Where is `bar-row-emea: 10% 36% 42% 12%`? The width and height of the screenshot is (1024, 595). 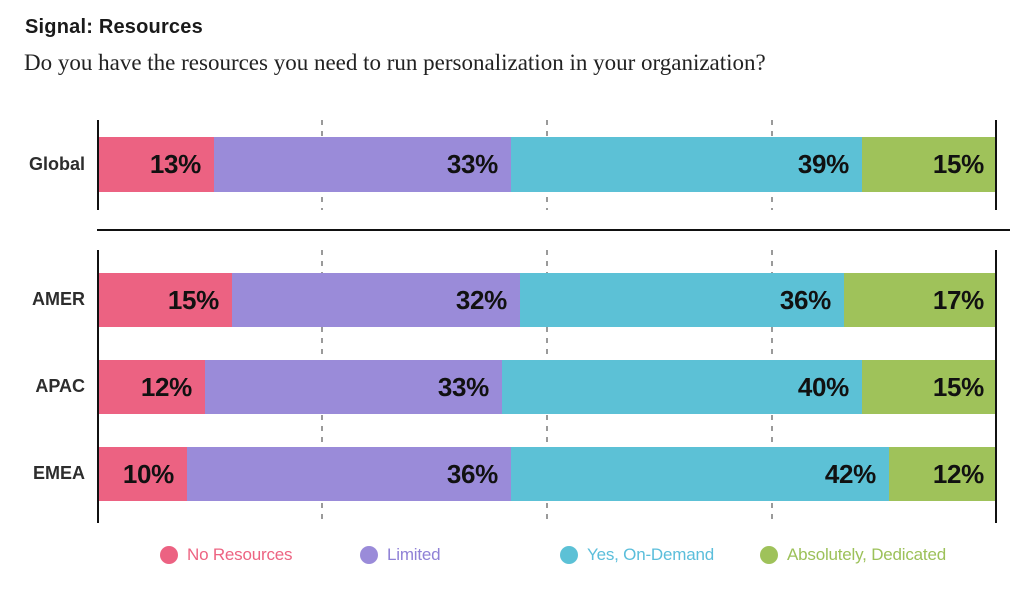 bar-row-emea: 10% 36% 42% 12% is located at coordinates (547, 474).